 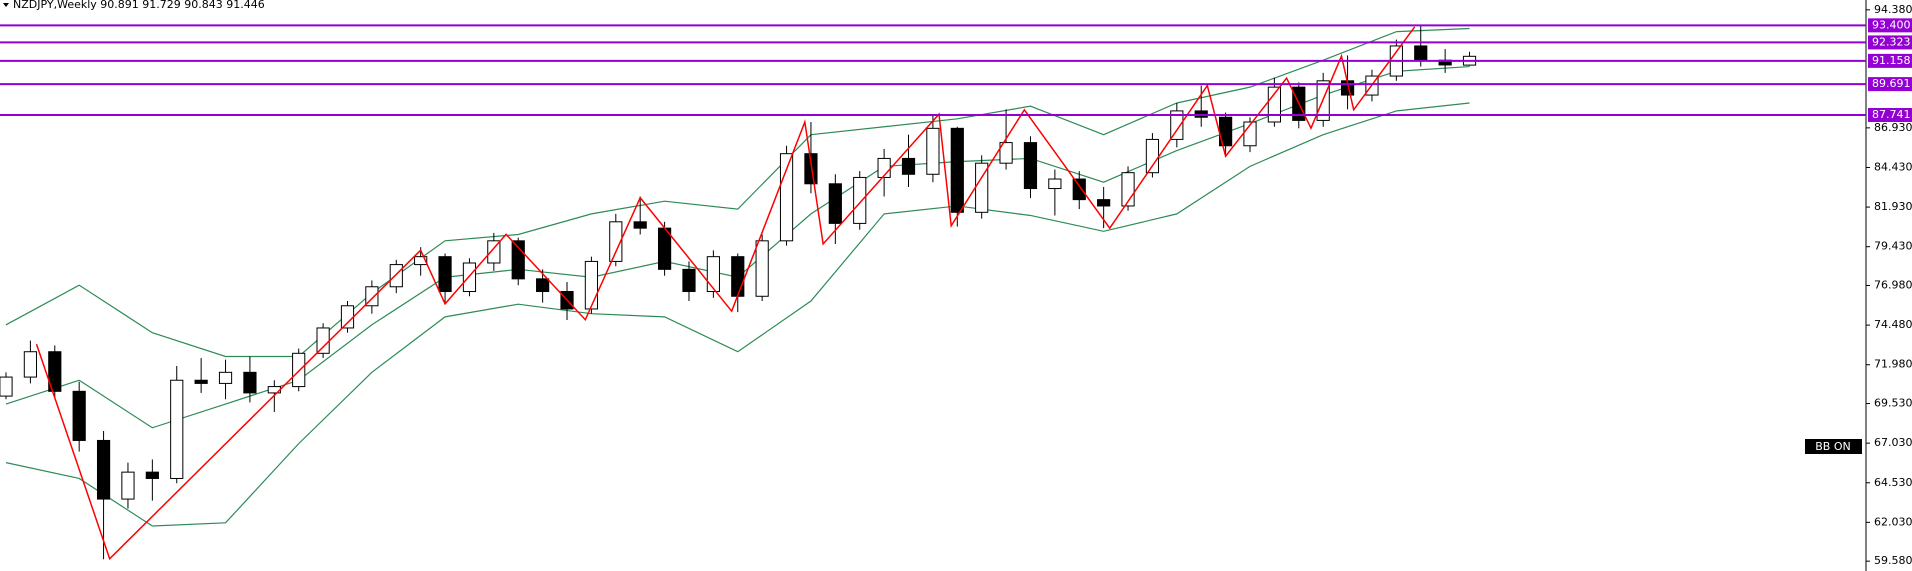 I want to click on y-tick-label: 59.580, so click(x=1893, y=560).